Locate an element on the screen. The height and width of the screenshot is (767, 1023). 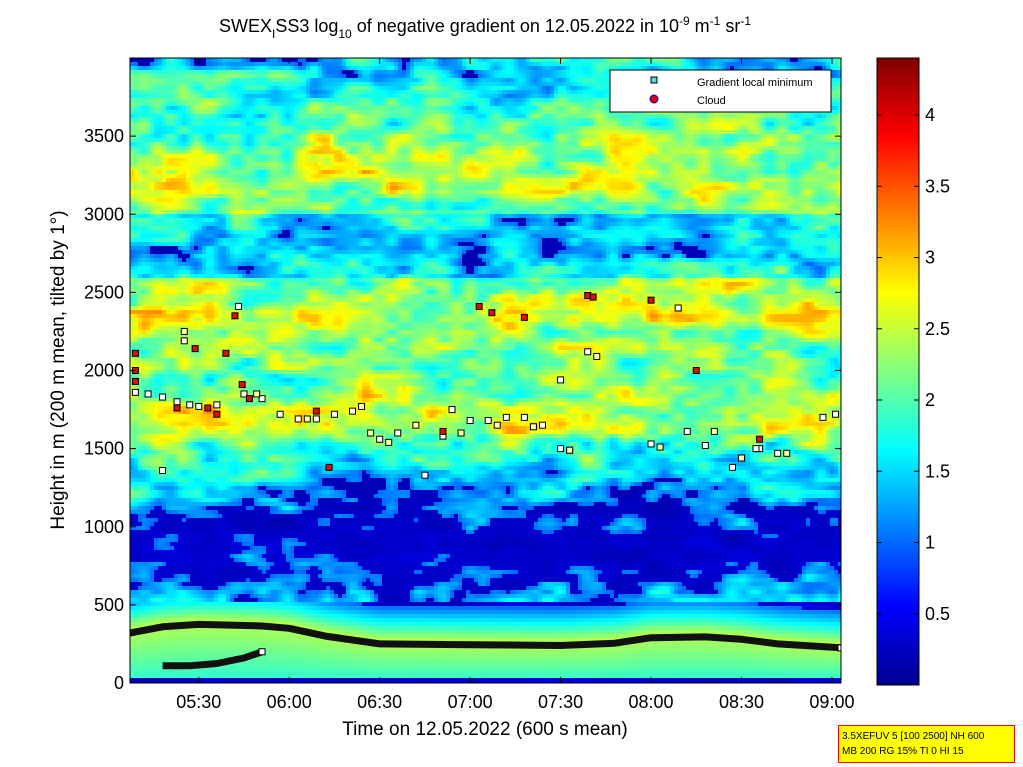
y-tick-label: 1000 is located at coordinates (104, 527).